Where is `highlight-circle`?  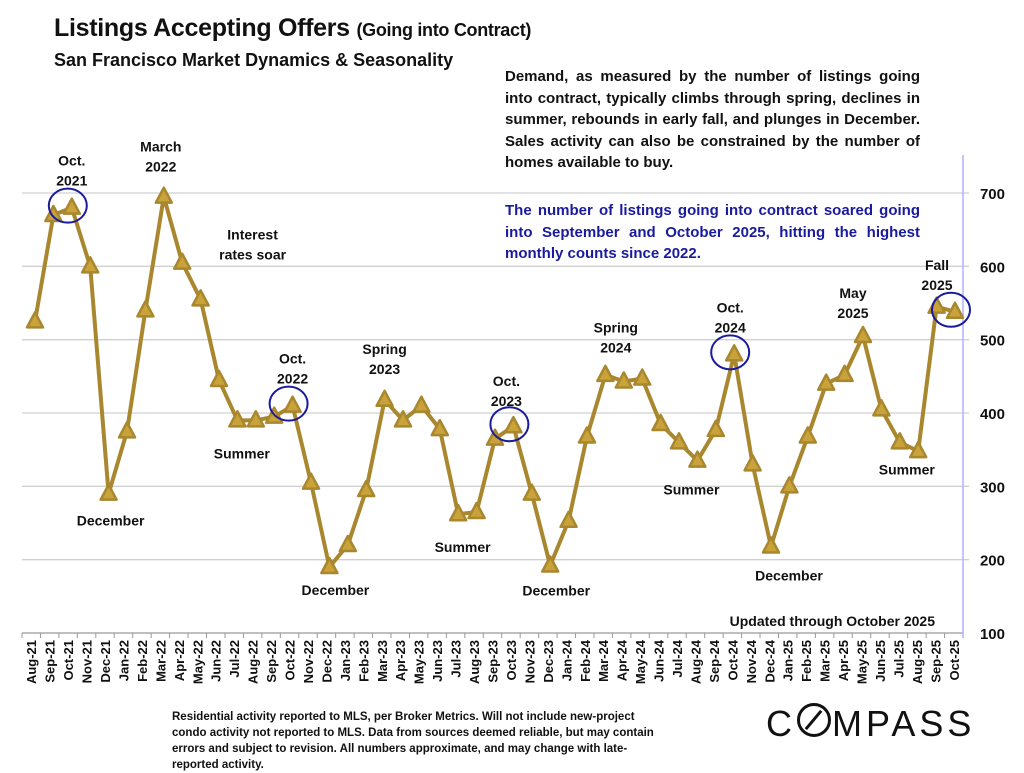 highlight-circle is located at coordinates (288, 403).